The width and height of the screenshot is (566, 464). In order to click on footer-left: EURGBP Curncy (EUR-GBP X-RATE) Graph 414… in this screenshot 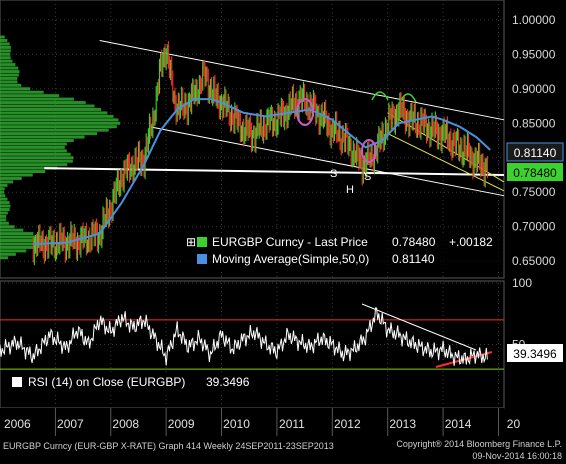, I will do `click(168, 446)`.